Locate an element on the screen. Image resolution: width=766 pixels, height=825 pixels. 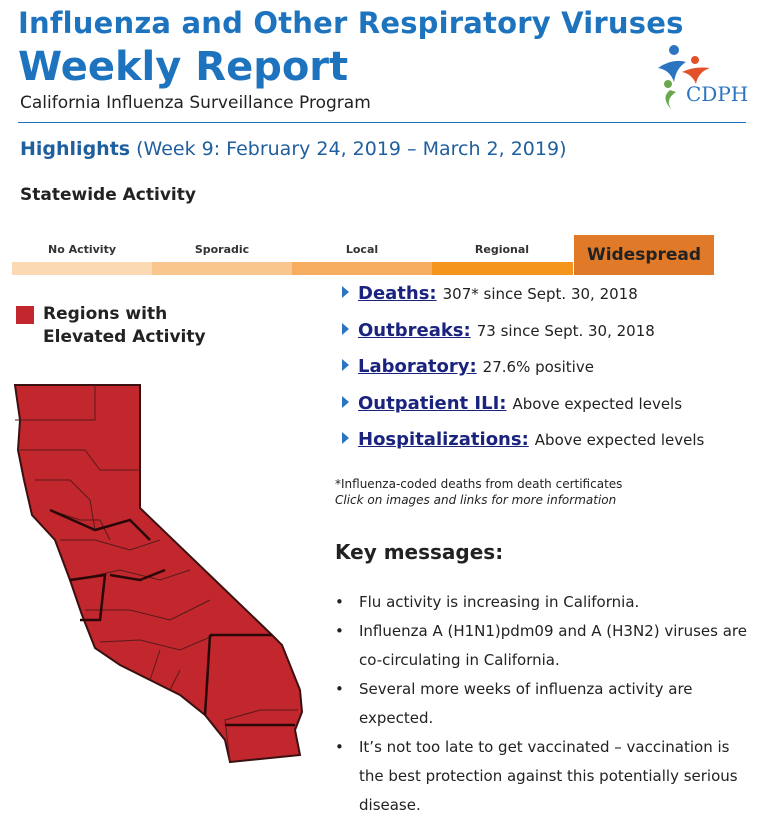
indicator-link: Laboratory: is located at coordinates (417, 366).